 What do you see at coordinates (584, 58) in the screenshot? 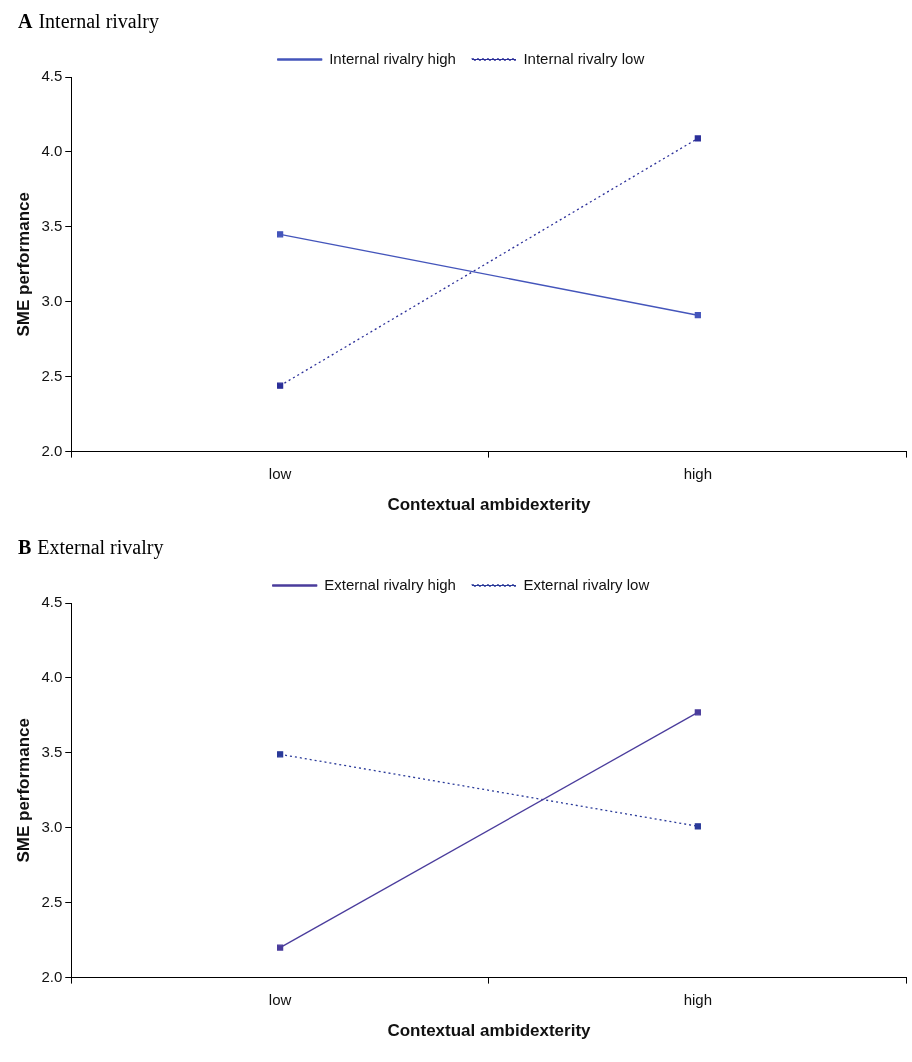
I see `legend-label: Internal rivalry low` at bounding box center [584, 58].